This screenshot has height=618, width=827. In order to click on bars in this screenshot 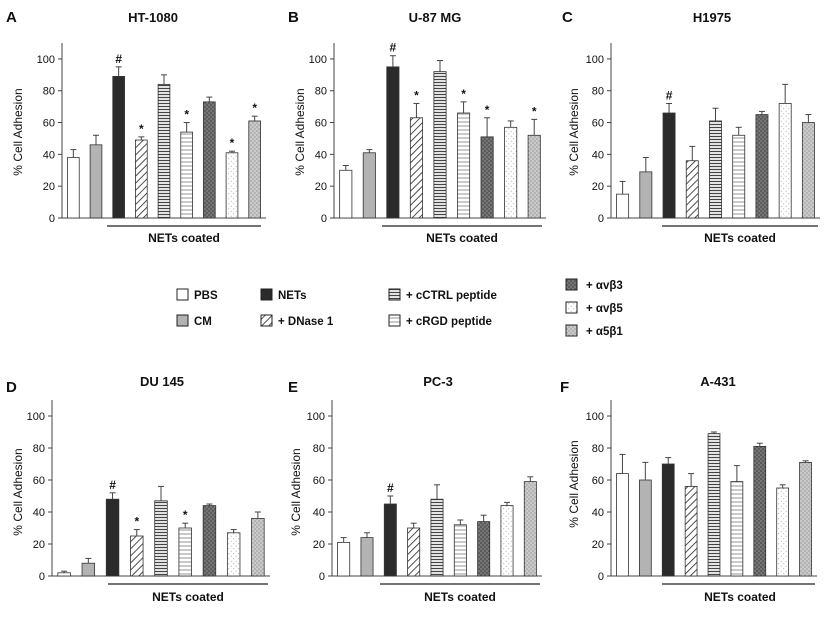, I will do `click(714, 504)`.